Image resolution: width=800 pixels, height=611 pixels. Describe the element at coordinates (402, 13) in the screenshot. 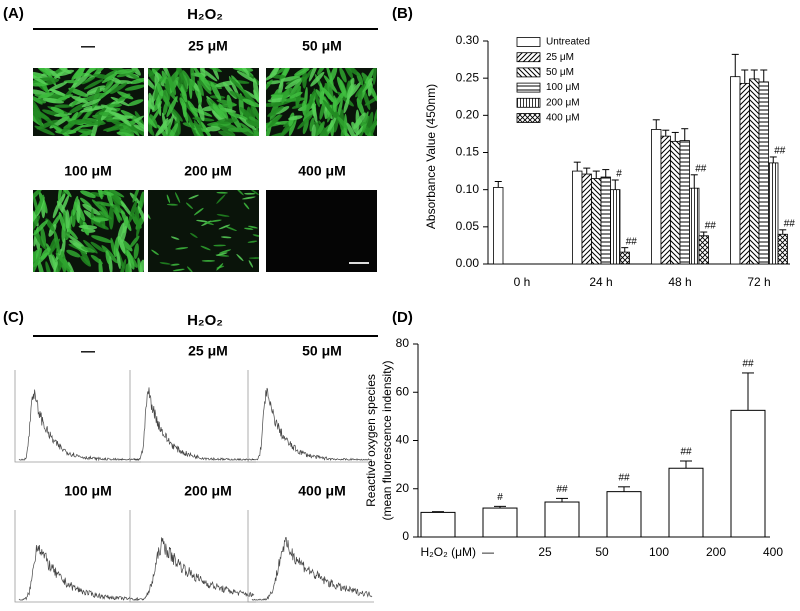

I see `panel-label: (B)` at that location.